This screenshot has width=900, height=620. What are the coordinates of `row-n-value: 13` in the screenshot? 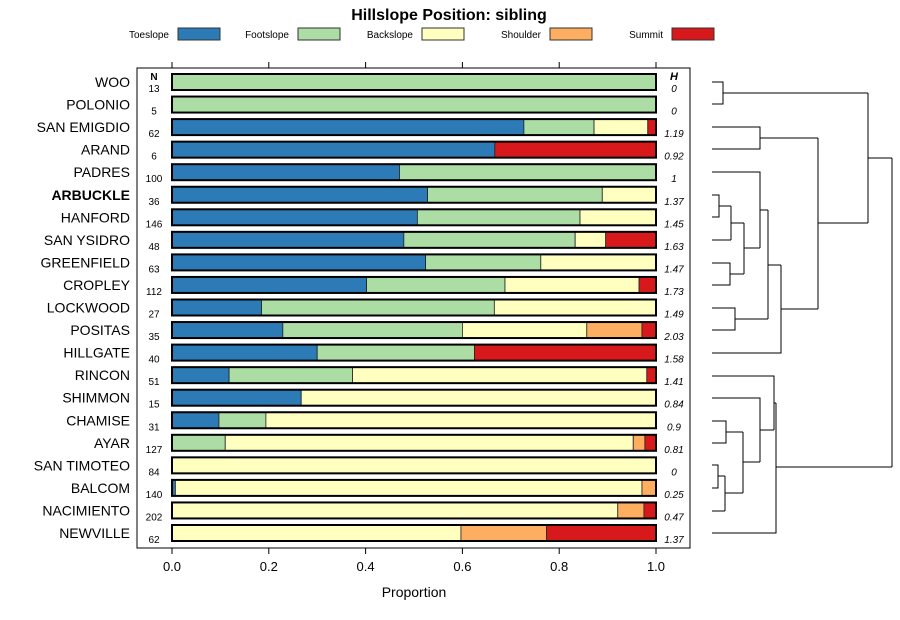 It's located at (154, 89).